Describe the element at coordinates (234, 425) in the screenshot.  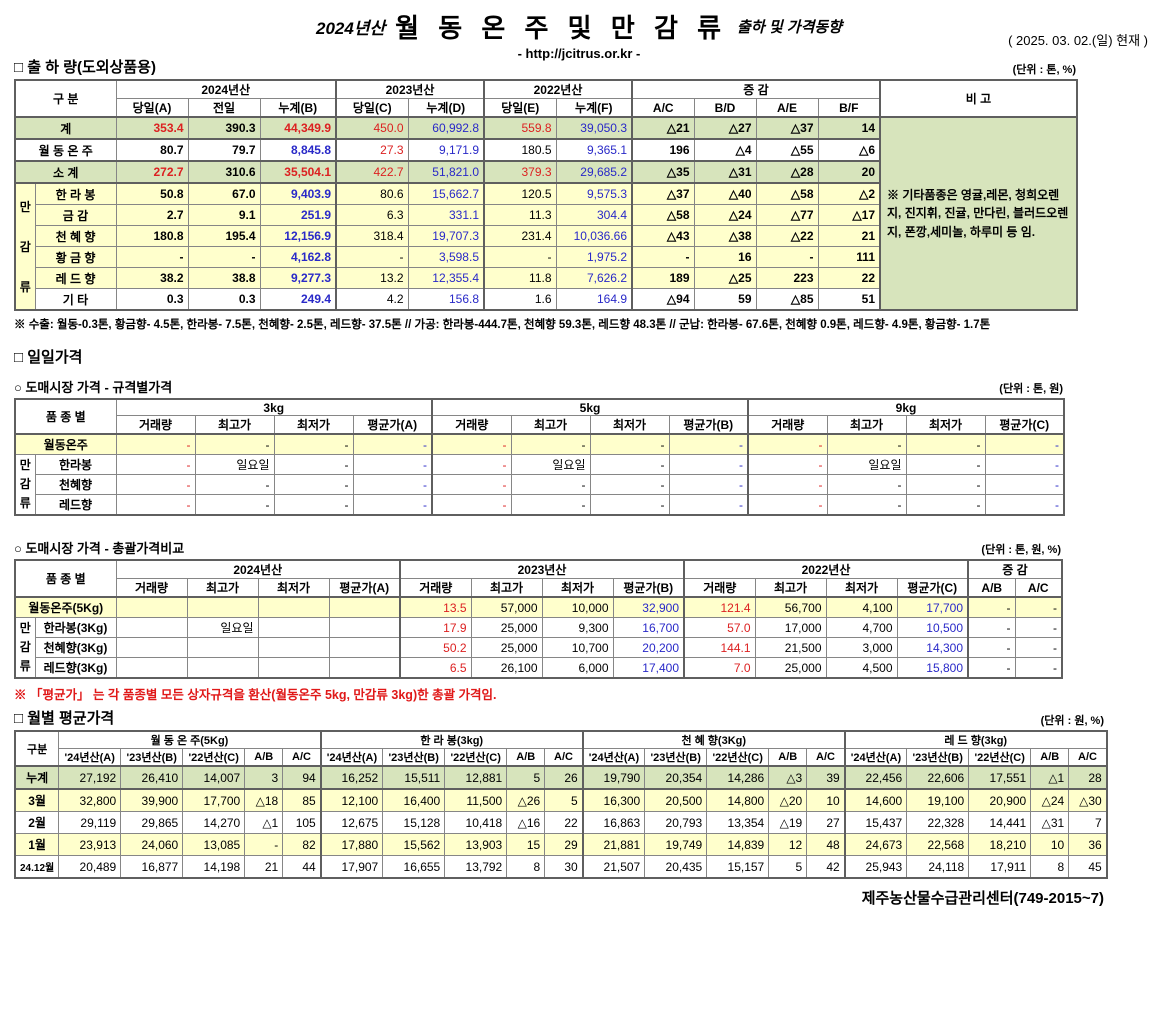
I see `sub-header-cell: 최고가` at that location.